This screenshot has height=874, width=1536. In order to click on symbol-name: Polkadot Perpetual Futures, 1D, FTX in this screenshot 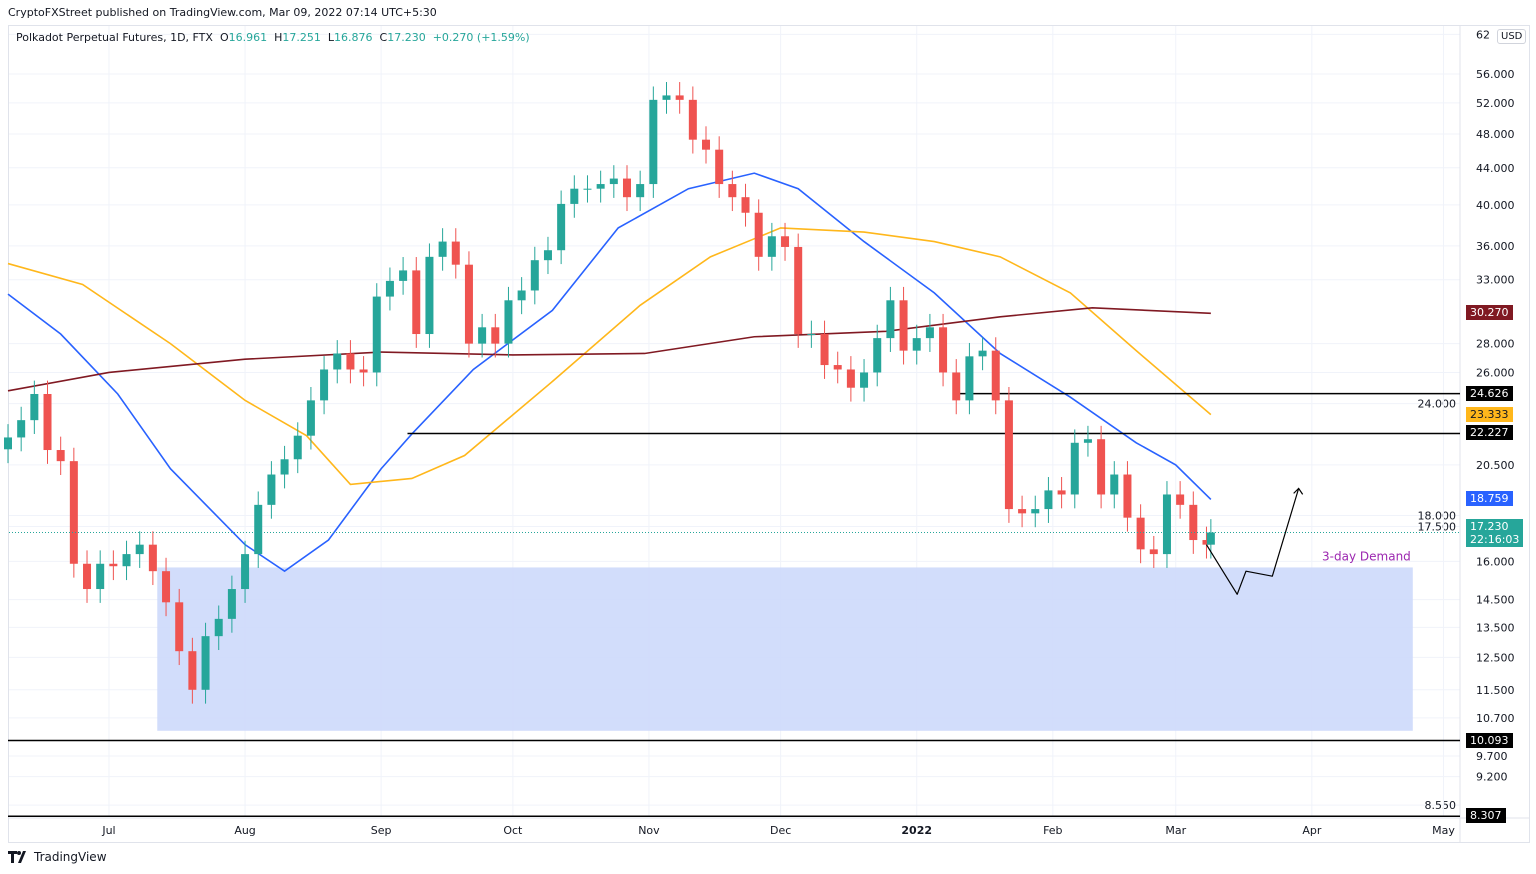, I will do `click(114, 37)`.